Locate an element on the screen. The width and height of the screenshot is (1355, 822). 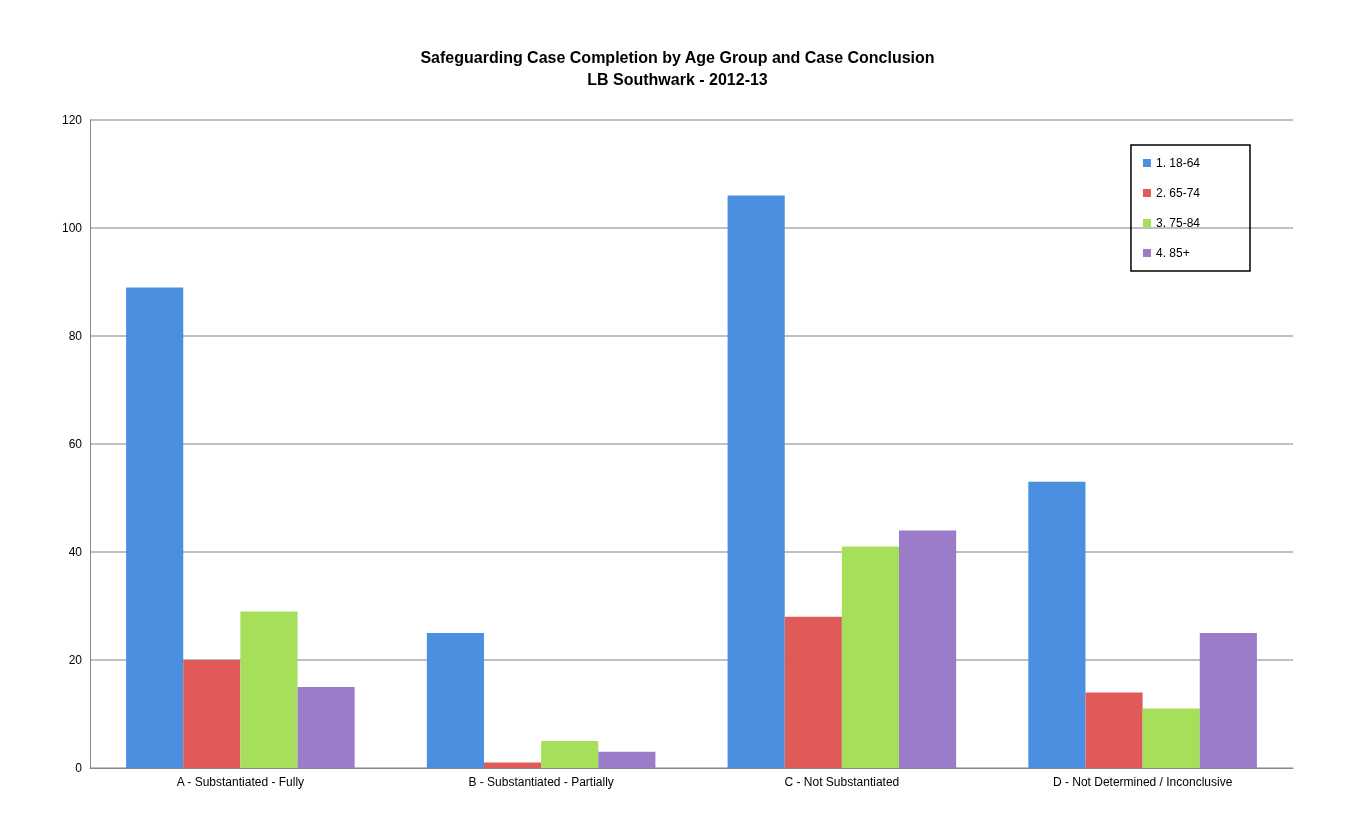
y-tick-label: 0 is located at coordinates (79, 768).